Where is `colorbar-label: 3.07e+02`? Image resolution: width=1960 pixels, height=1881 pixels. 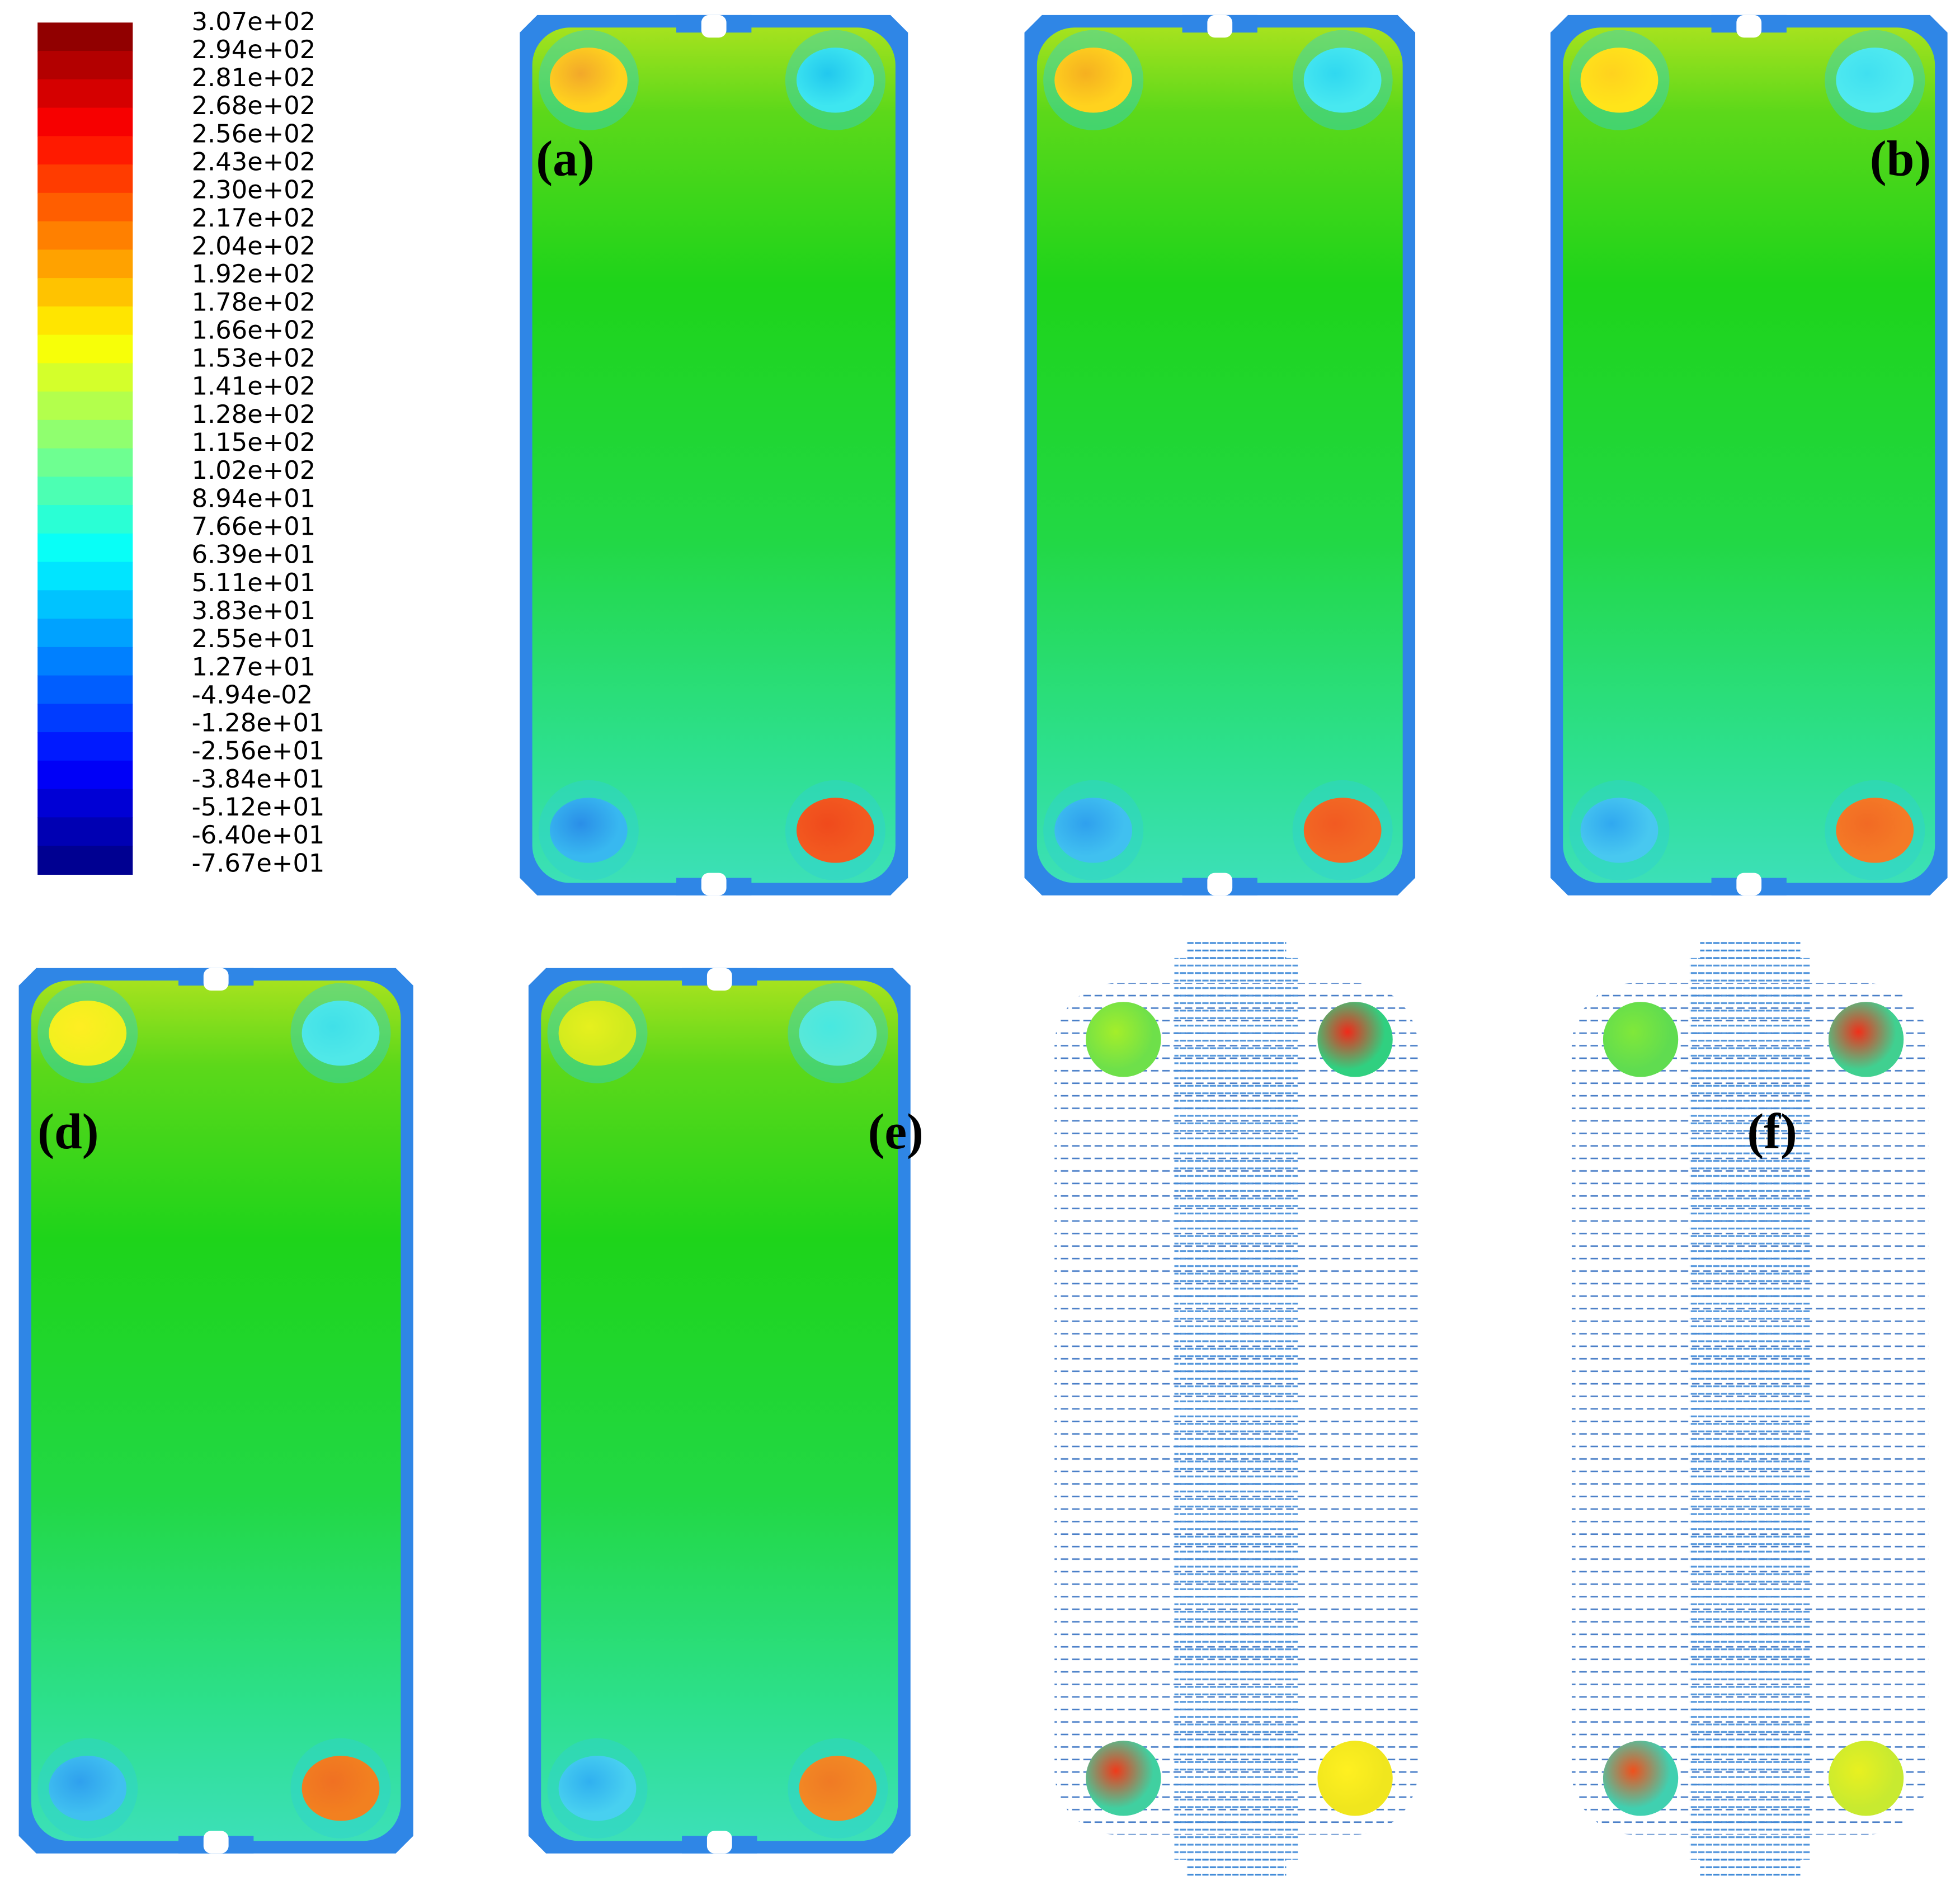 colorbar-label: 3.07e+02 is located at coordinates (254, 21).